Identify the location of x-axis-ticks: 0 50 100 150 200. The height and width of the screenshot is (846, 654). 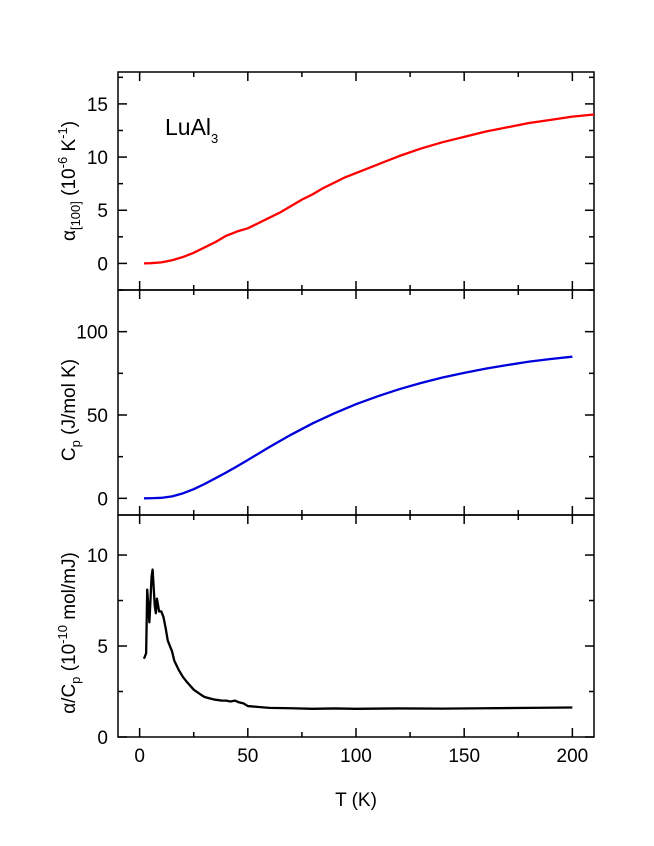
(361, 756).